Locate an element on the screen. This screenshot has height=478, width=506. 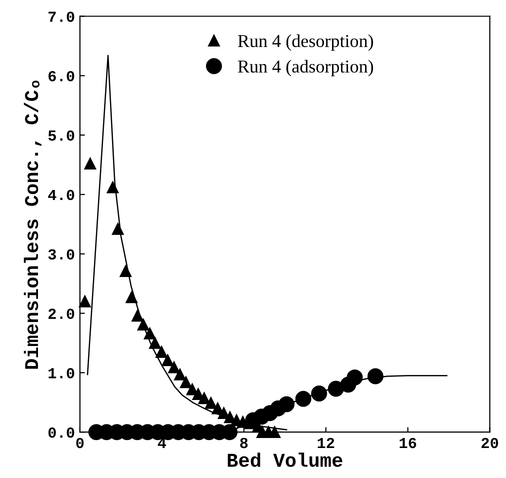
x-tick-label: 0 is located at coordinates (80, 443).